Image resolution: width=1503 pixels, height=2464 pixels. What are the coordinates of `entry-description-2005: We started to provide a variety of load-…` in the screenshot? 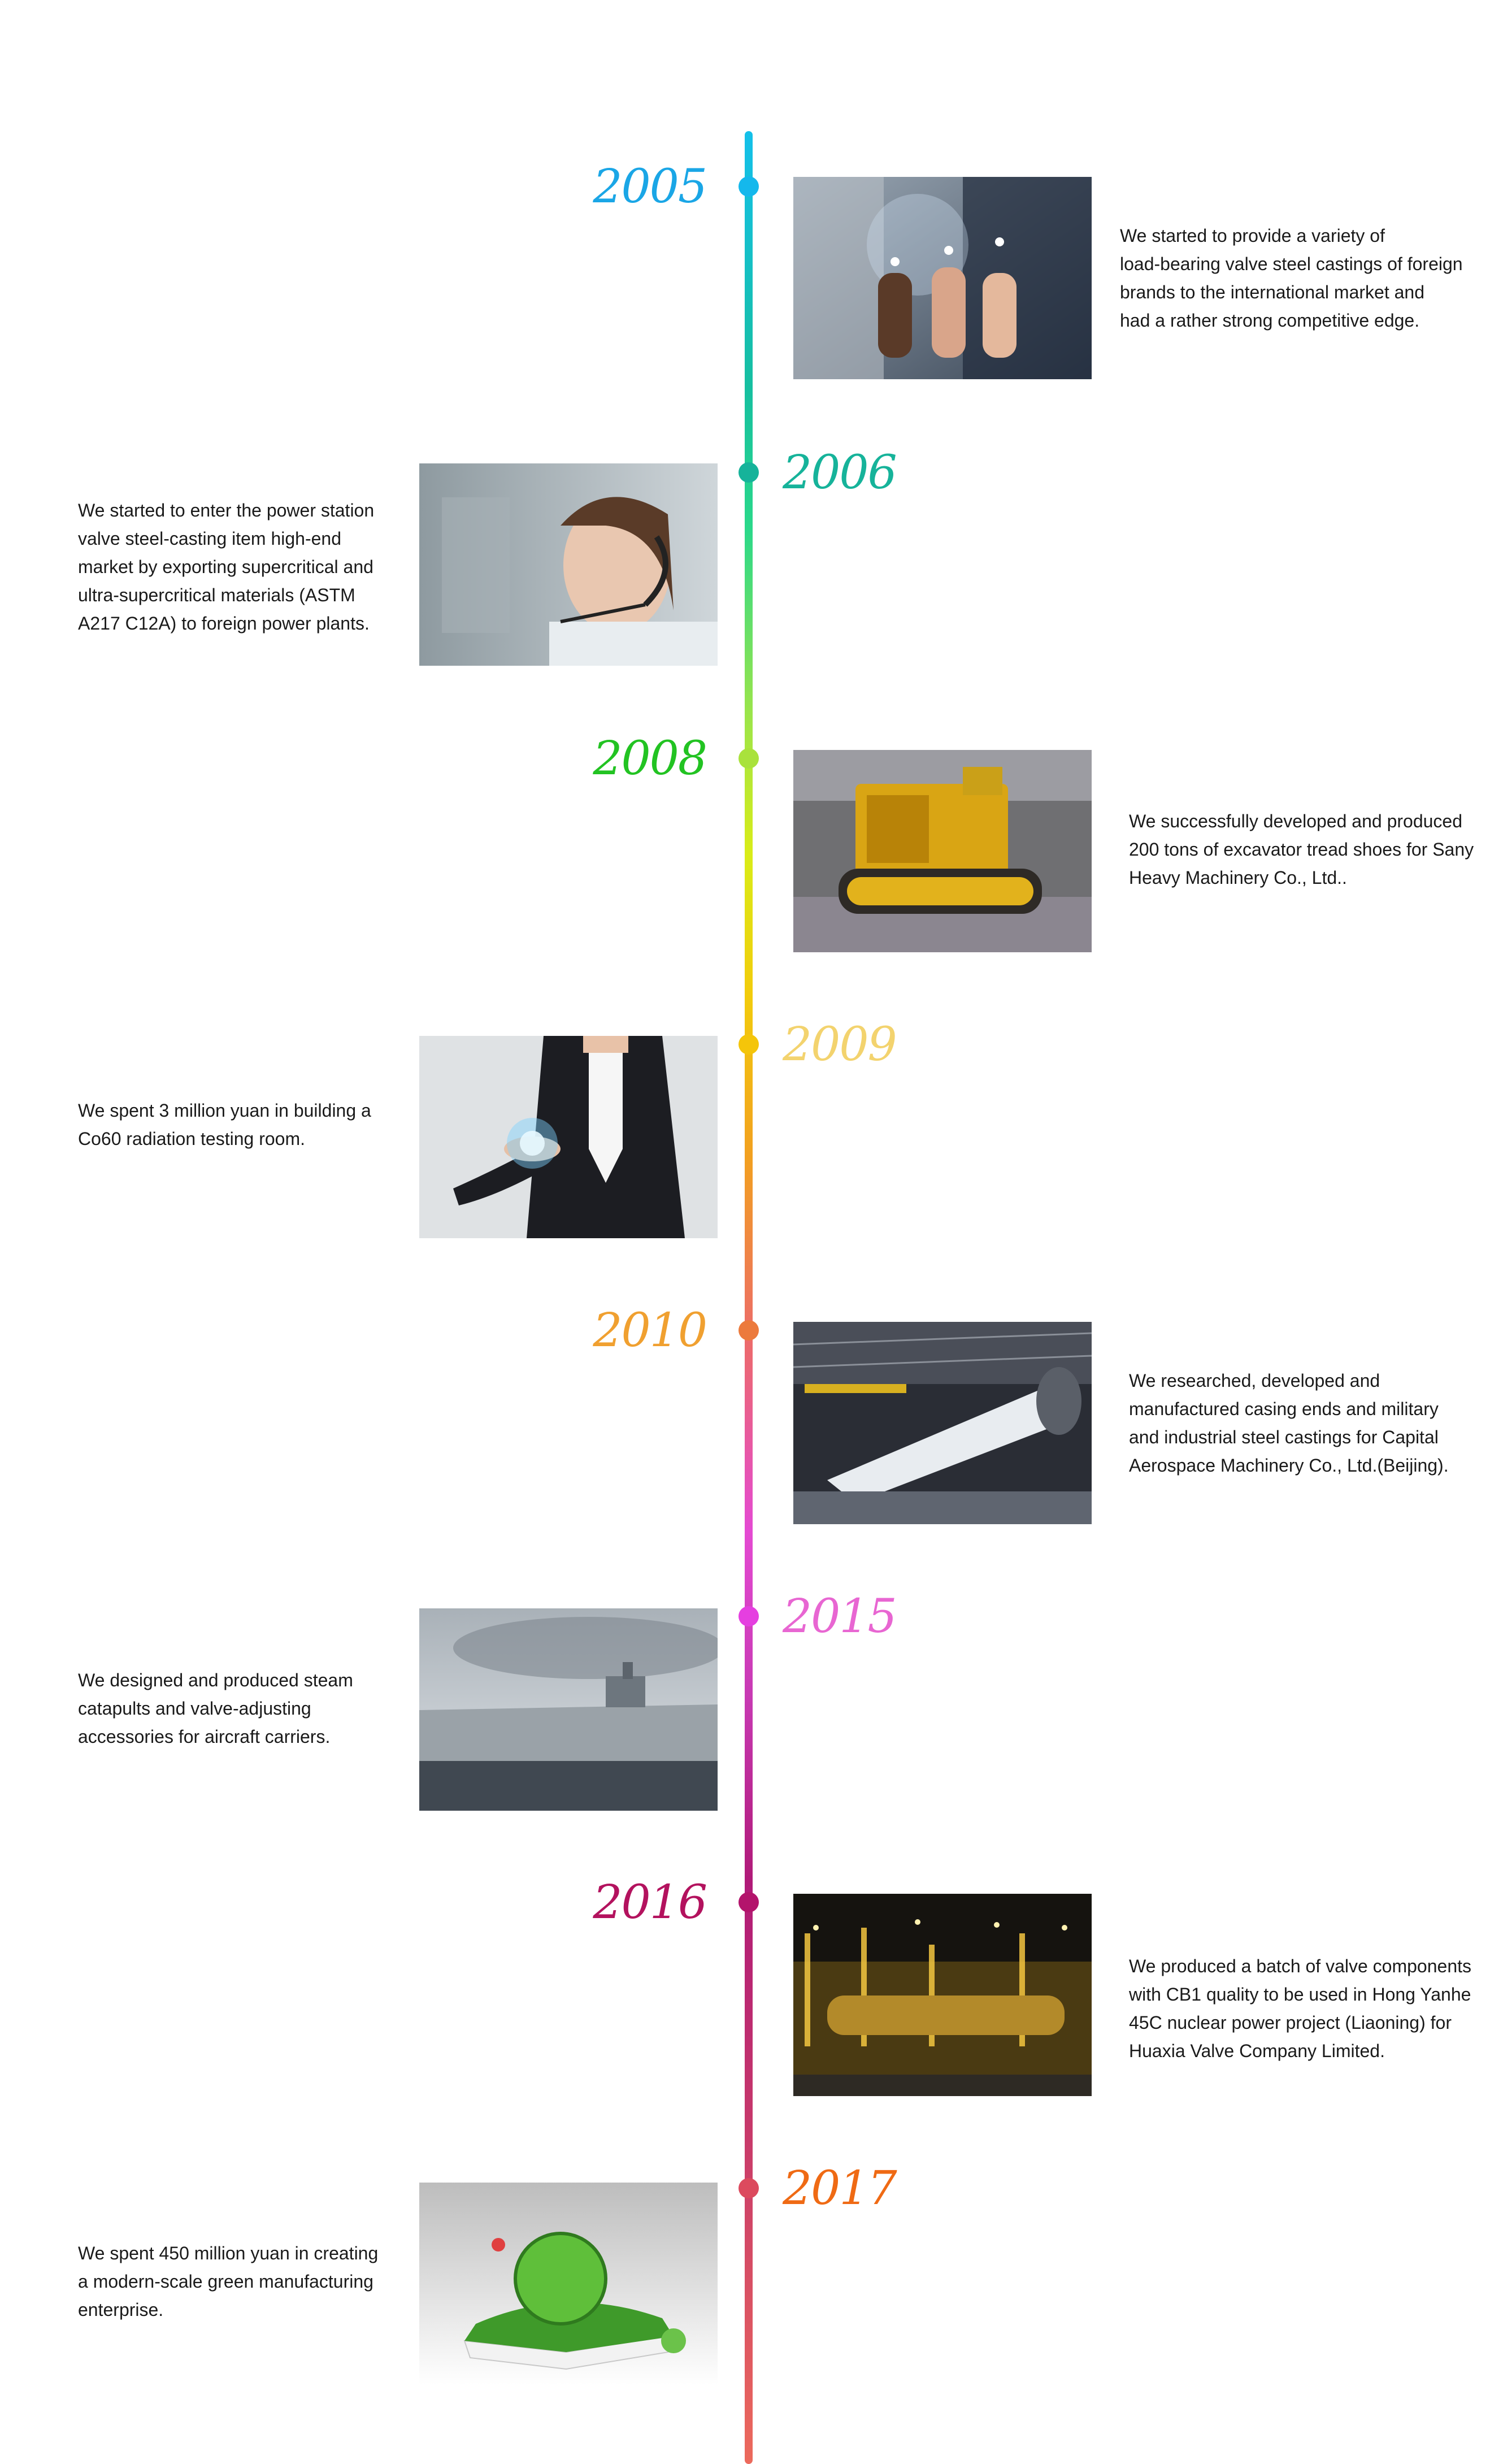 It's located at (1291, 278).